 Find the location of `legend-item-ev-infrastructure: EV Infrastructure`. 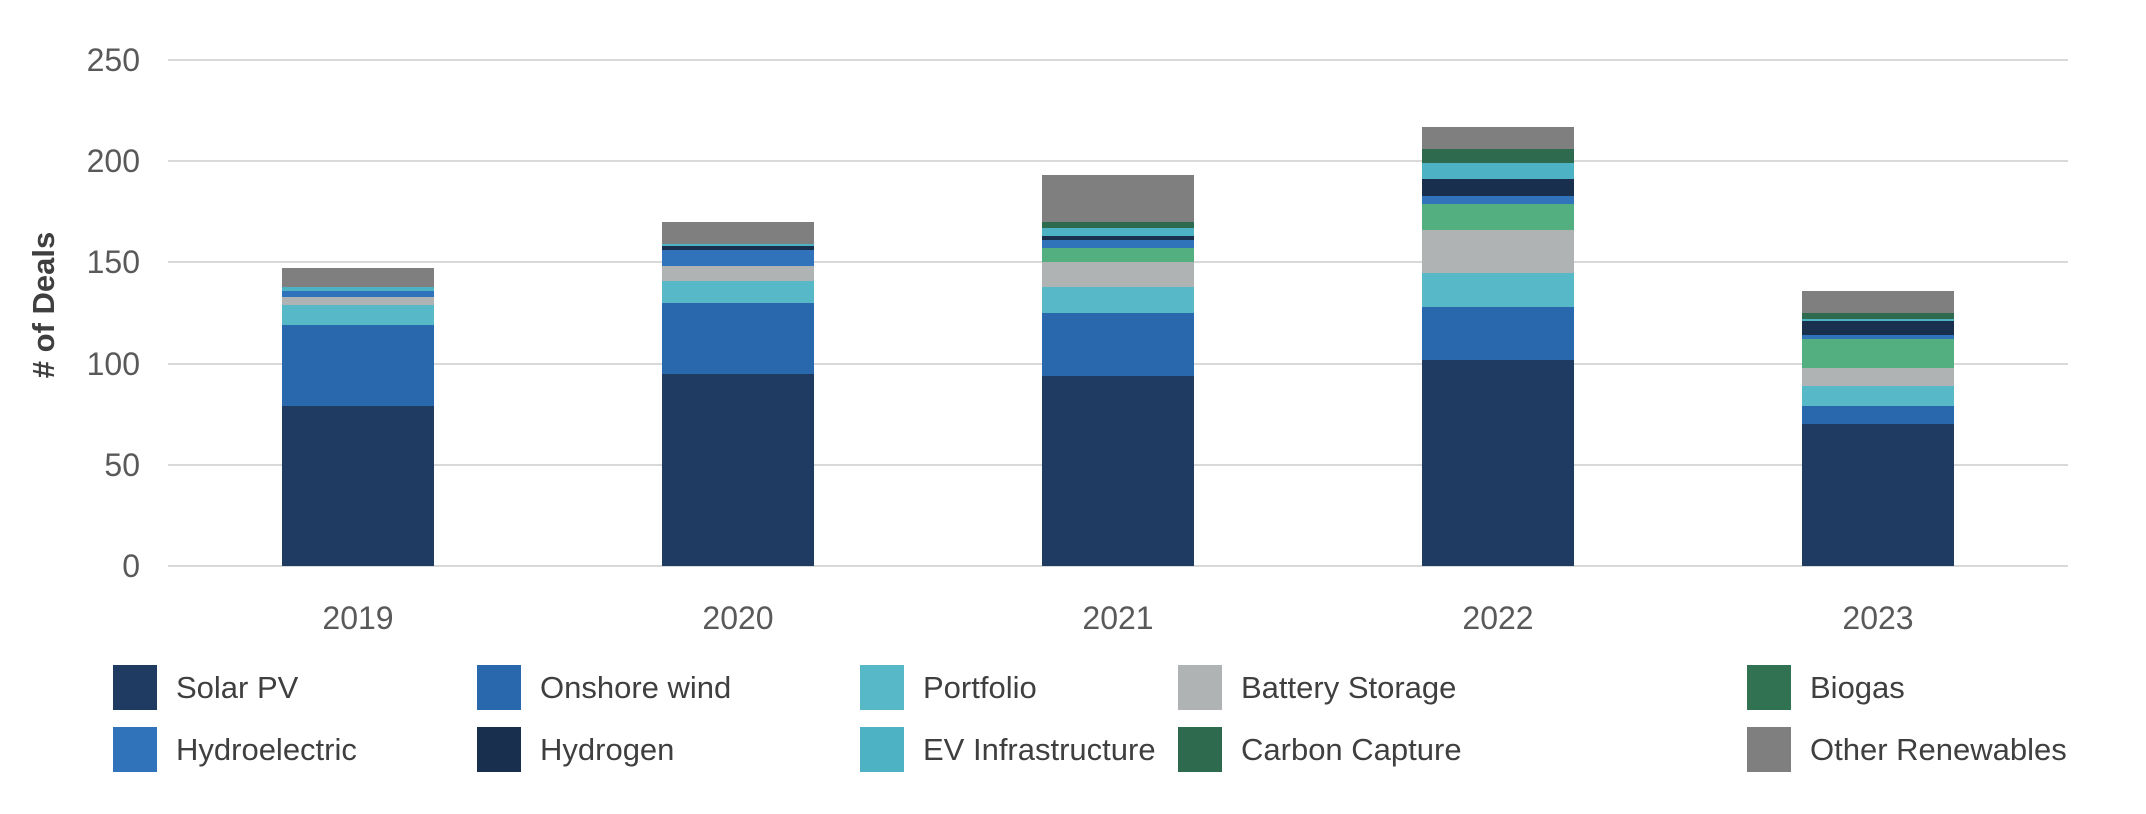

legend-item-ev-infrastructure: EV Infrastructure is located at coordinates (1008, 749).